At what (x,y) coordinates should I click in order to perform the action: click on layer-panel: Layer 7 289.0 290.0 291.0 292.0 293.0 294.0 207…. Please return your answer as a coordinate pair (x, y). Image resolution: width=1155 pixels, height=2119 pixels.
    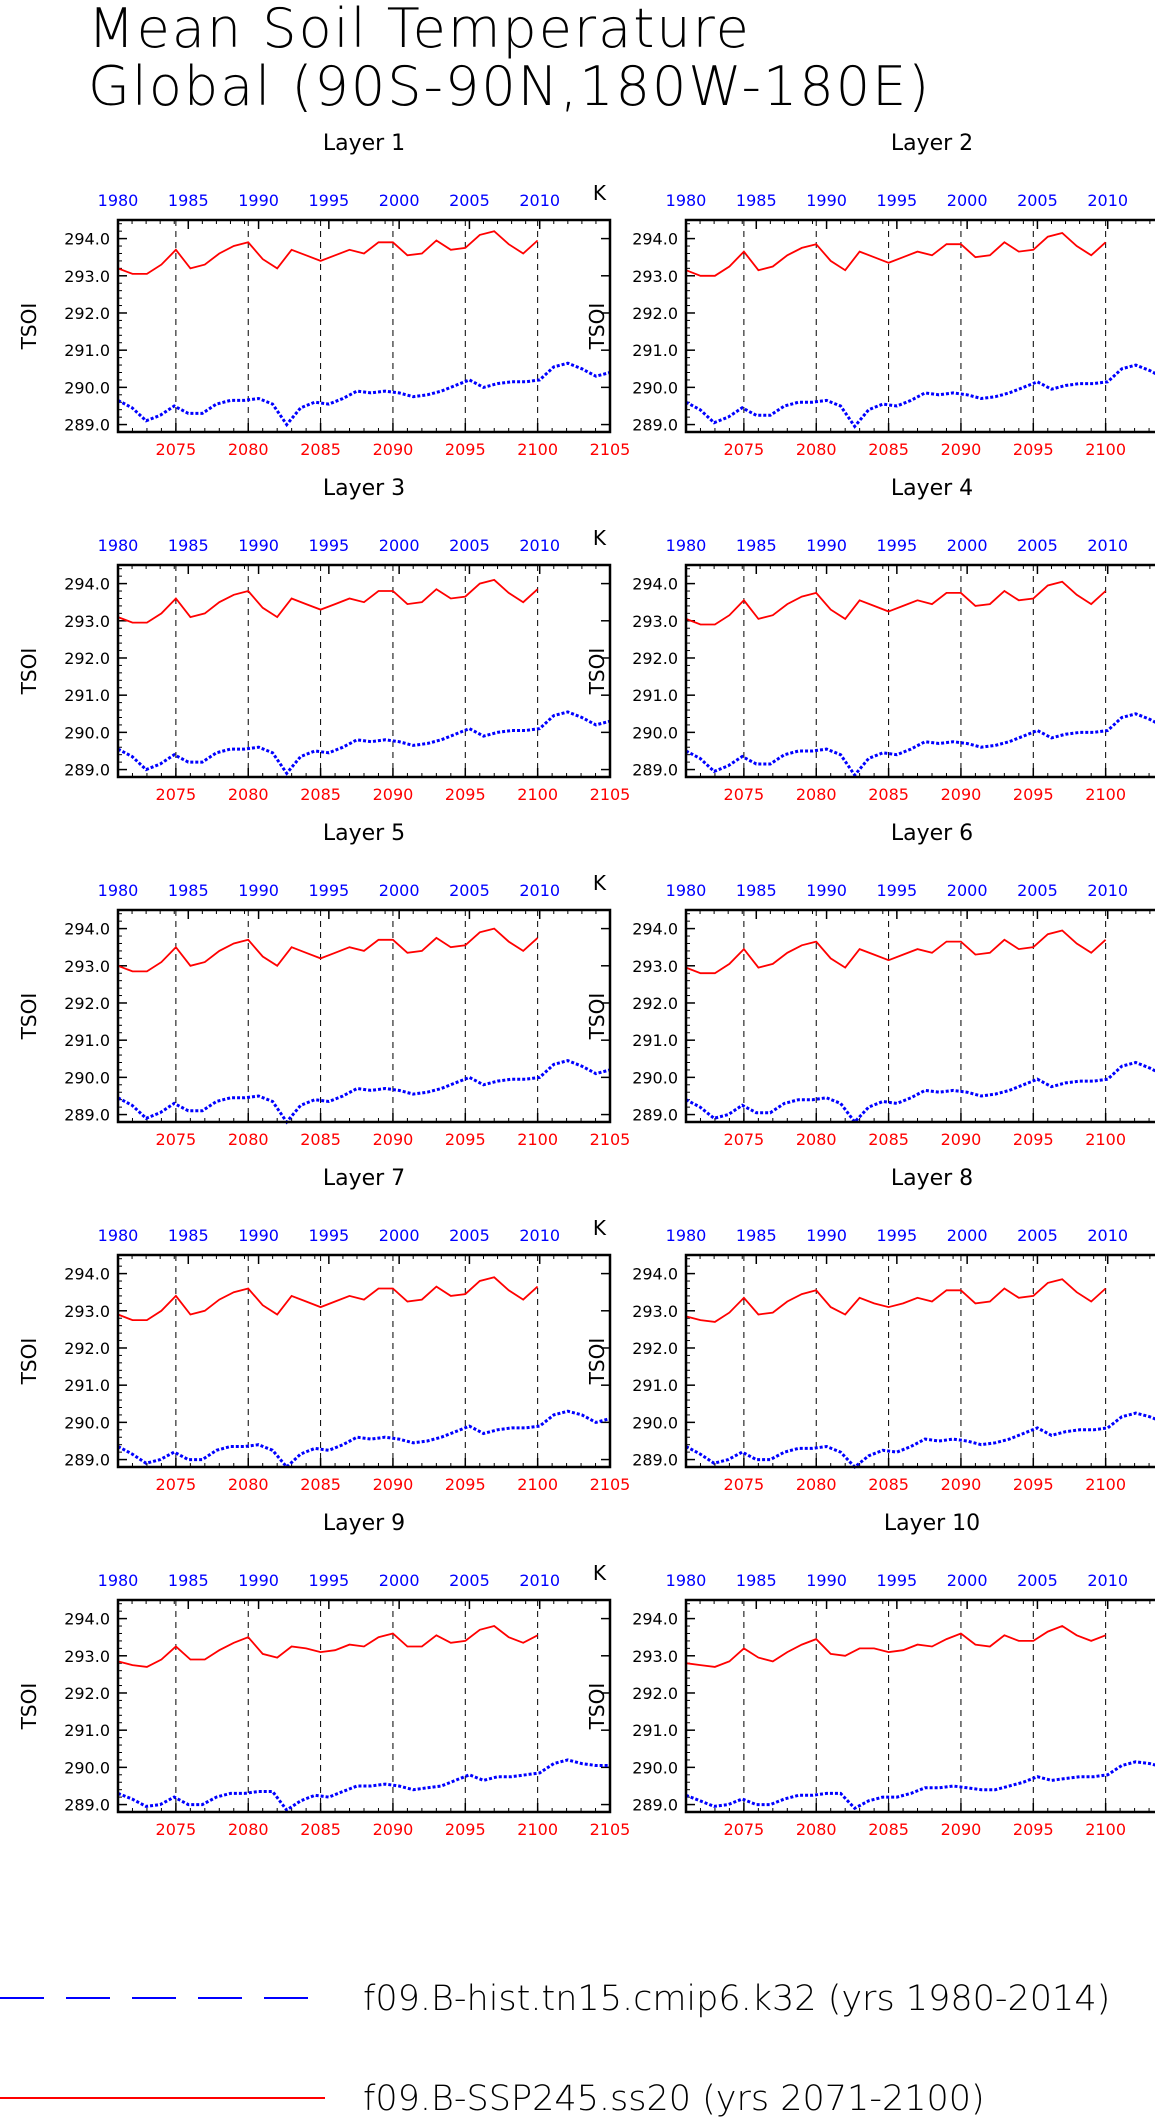
    Looking at the image, I should click on (323, 1330).